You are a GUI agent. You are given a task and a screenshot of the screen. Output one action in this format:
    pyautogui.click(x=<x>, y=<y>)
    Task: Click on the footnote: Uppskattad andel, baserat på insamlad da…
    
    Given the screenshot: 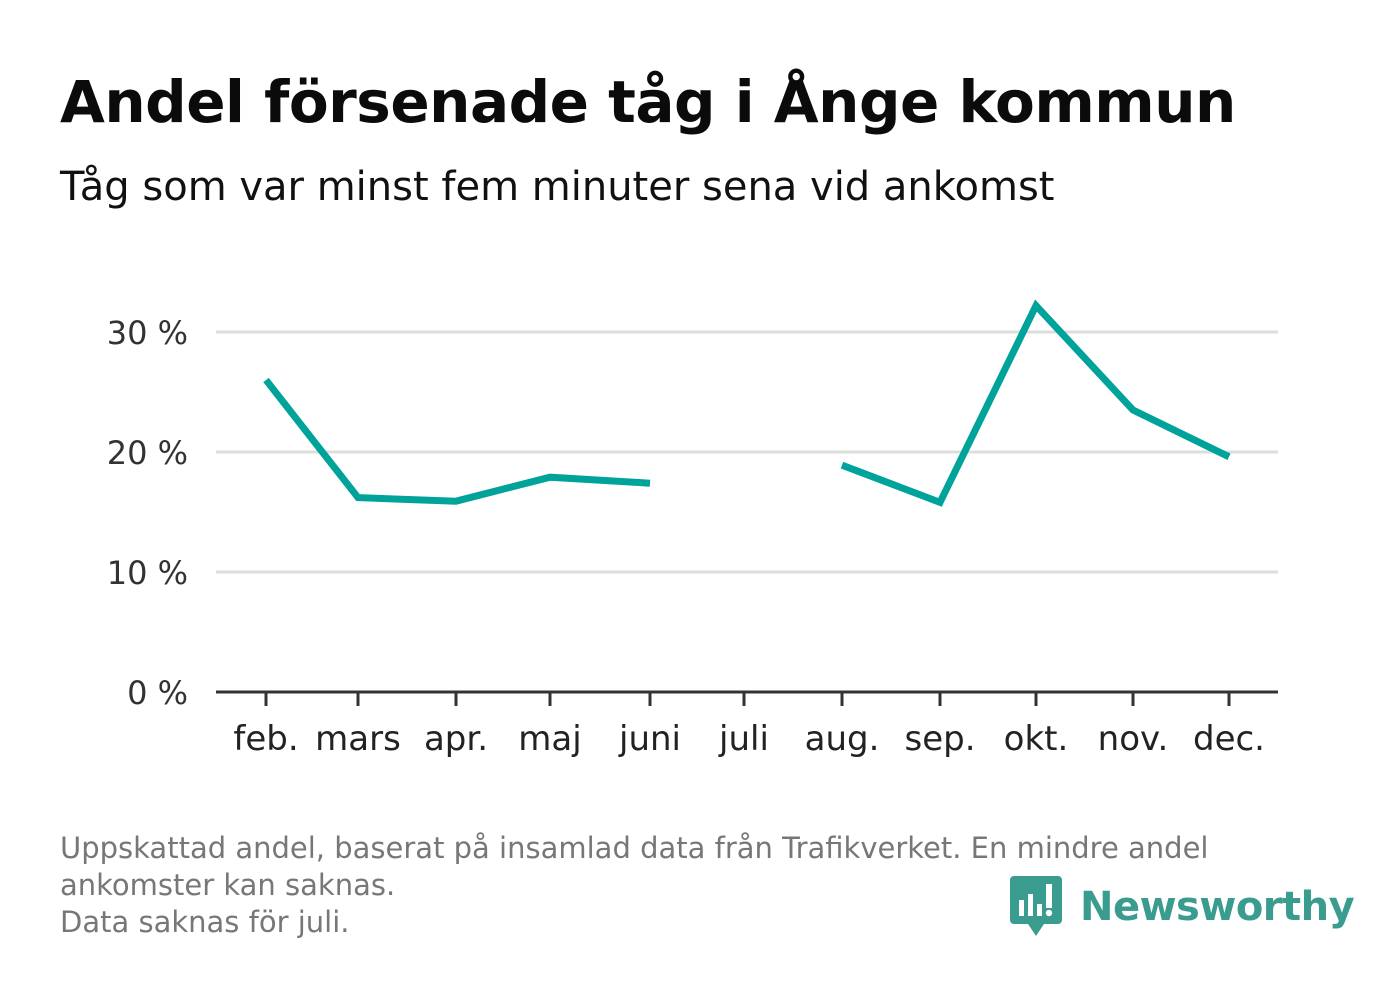 What is the action you would take?
    pyautogui.click(x=690, y=885)
    